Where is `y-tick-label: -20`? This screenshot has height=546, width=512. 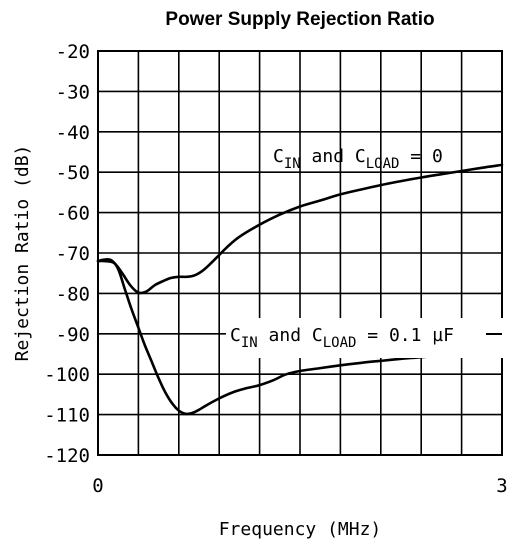
y-tick-label: -20 is located at coordinates (73, 52).